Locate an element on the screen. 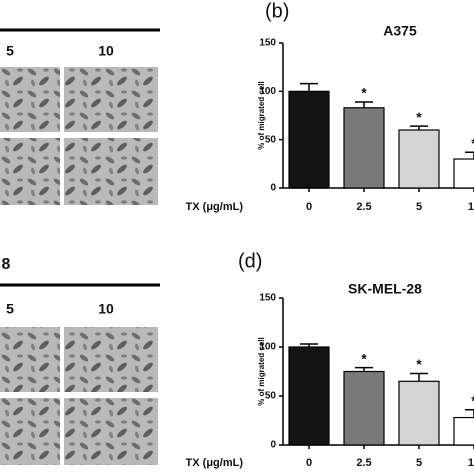 The width and height of the screenshot is (474, 474). chart-title: A375 is located at coordinates (400, 31).